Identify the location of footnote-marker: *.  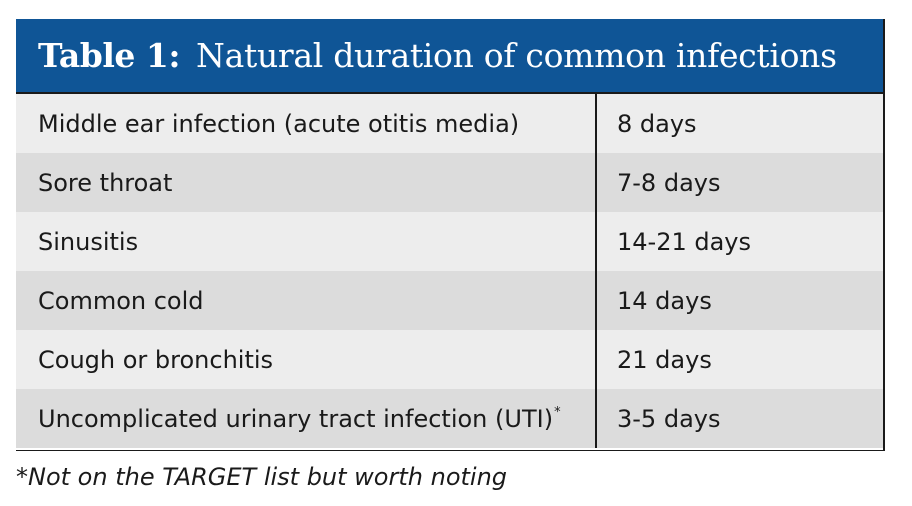
(557, 412).